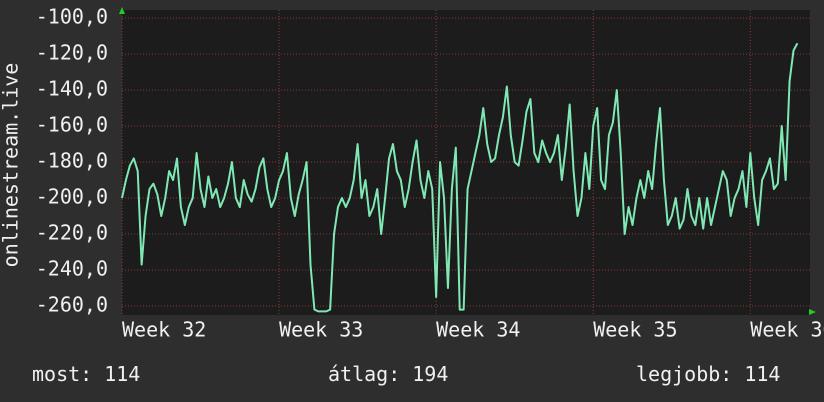 The height and width of the screenshot is (402, 824). I want to click on x-tick-label: Week 36, so click(787, 330).